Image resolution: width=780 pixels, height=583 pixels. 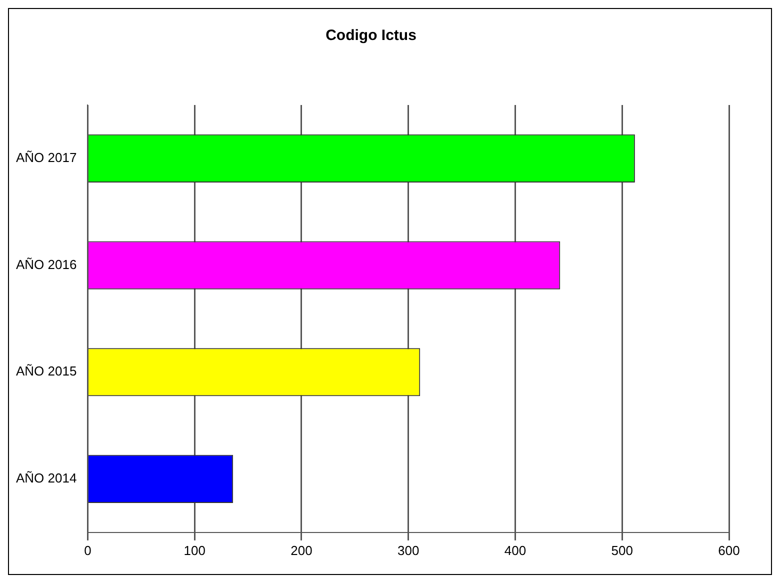 What do you see at coordinates (409, 550) in the screenshot?
I see `x-tick-label: 300` at bounding box center [409, 550].